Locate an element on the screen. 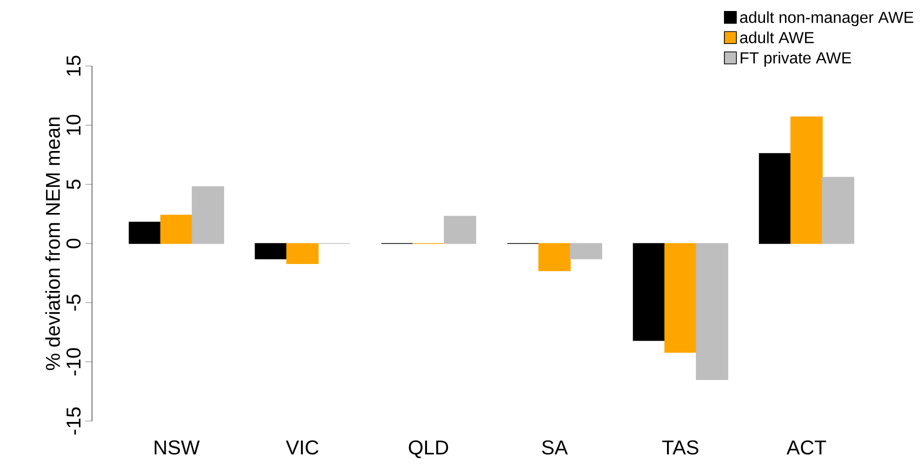  y-tick-label: 10 is located at coordinates (73, 124).